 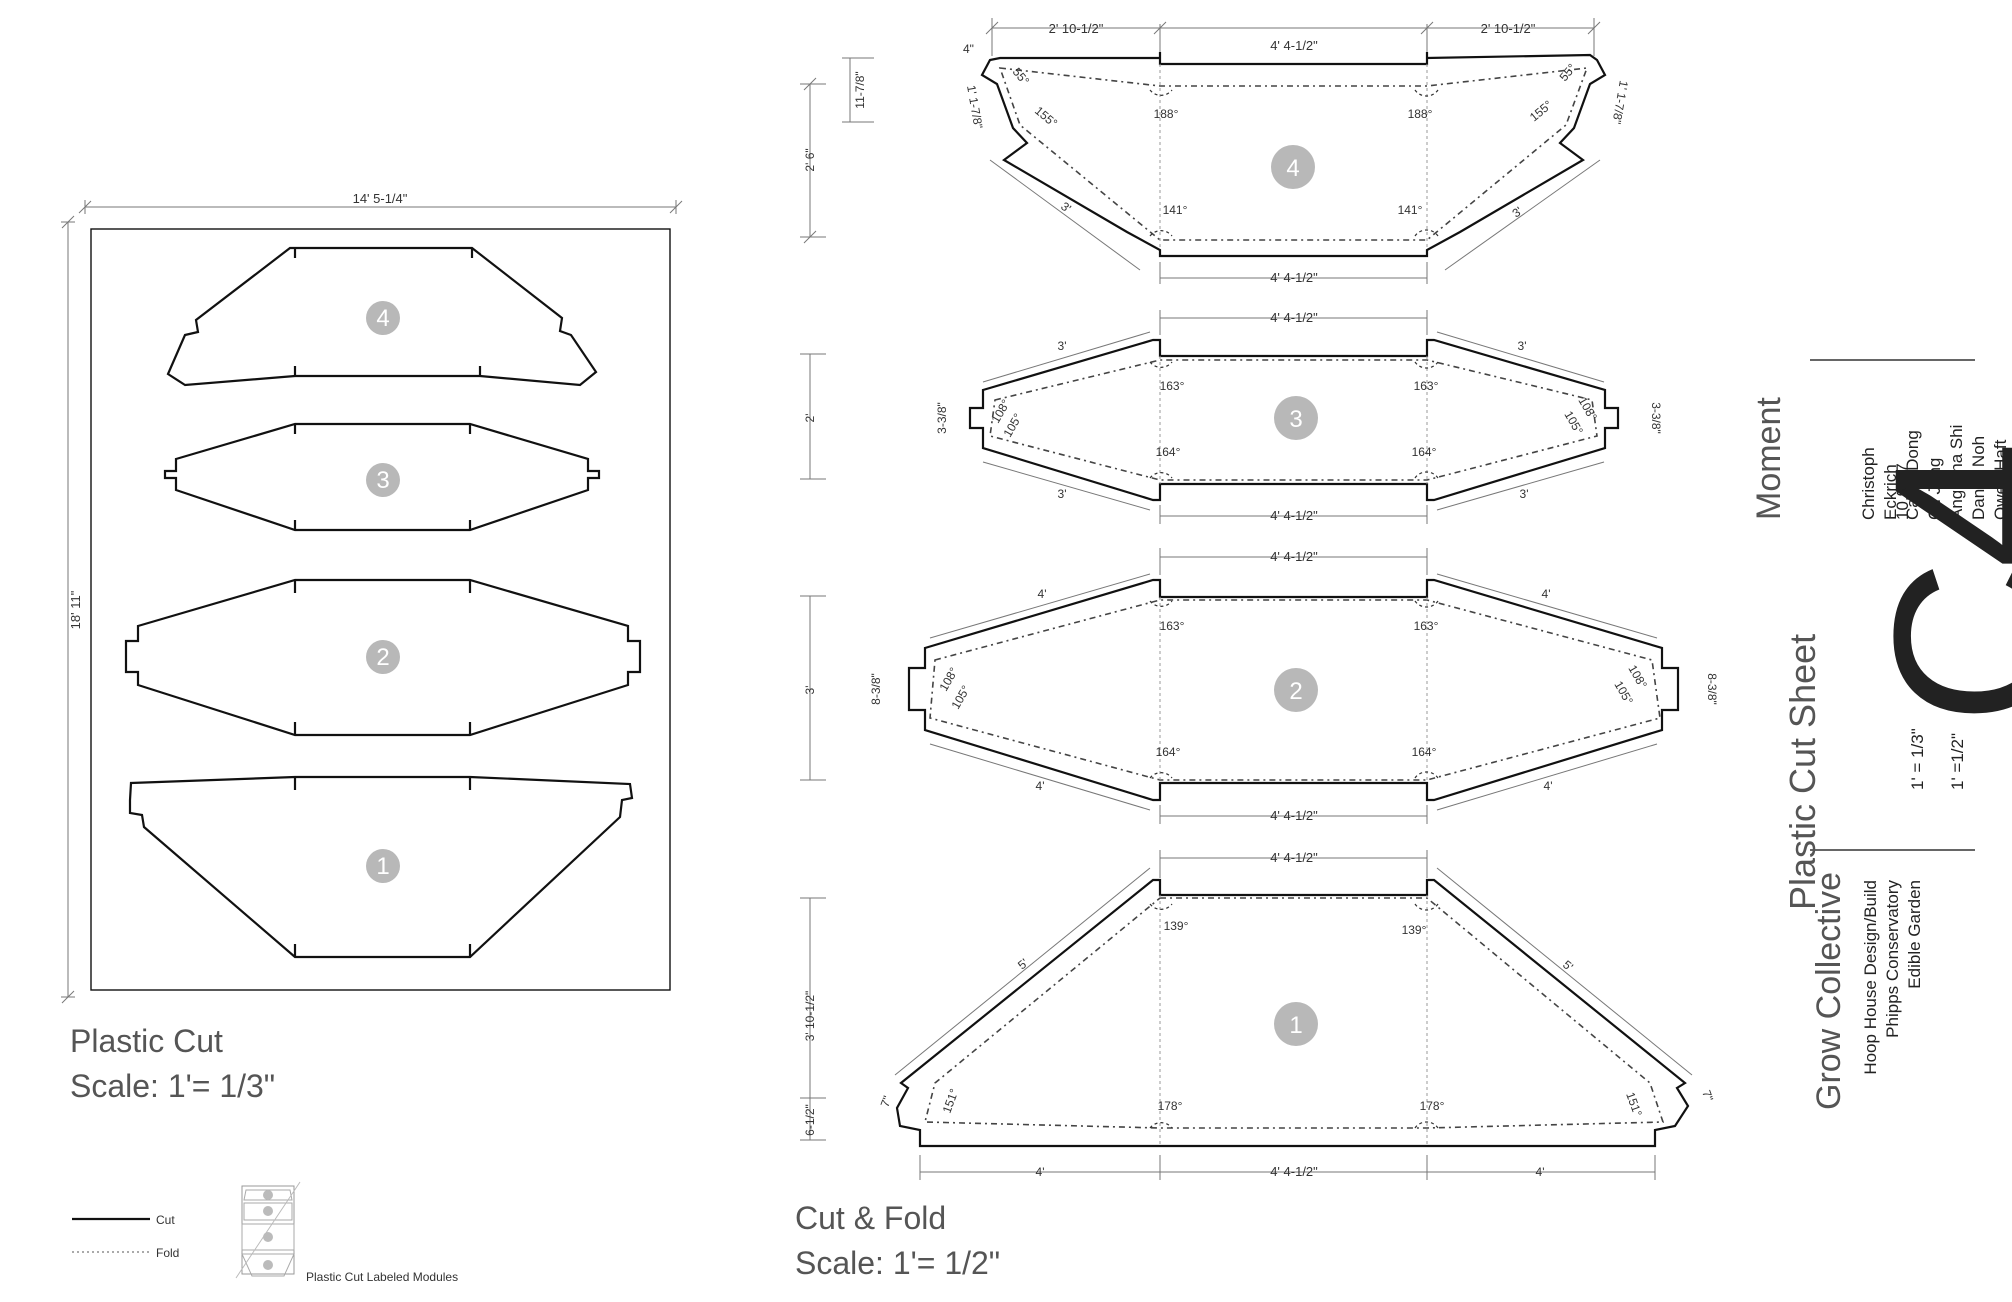 I want to click on m1-corner-right-dim: 7", so click(x=1707, y=1095).